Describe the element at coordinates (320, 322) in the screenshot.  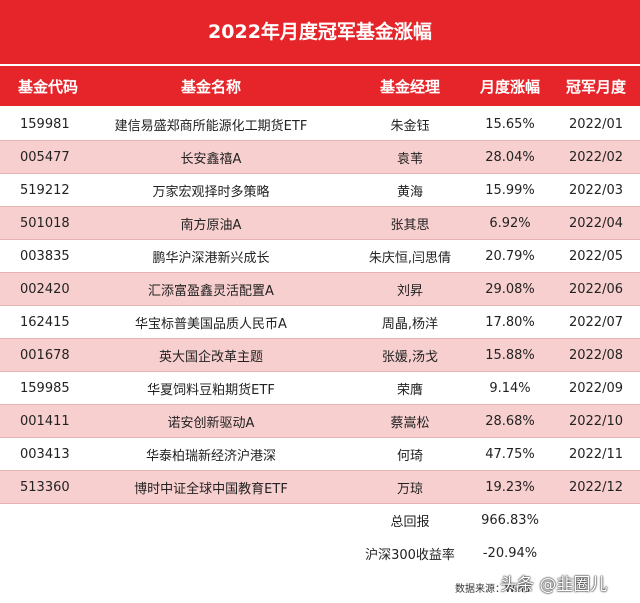
I see `table-row: 162415 华宝标普美国品质人民币A 周晶,杨洋 17.80% 2022/07` at that location.